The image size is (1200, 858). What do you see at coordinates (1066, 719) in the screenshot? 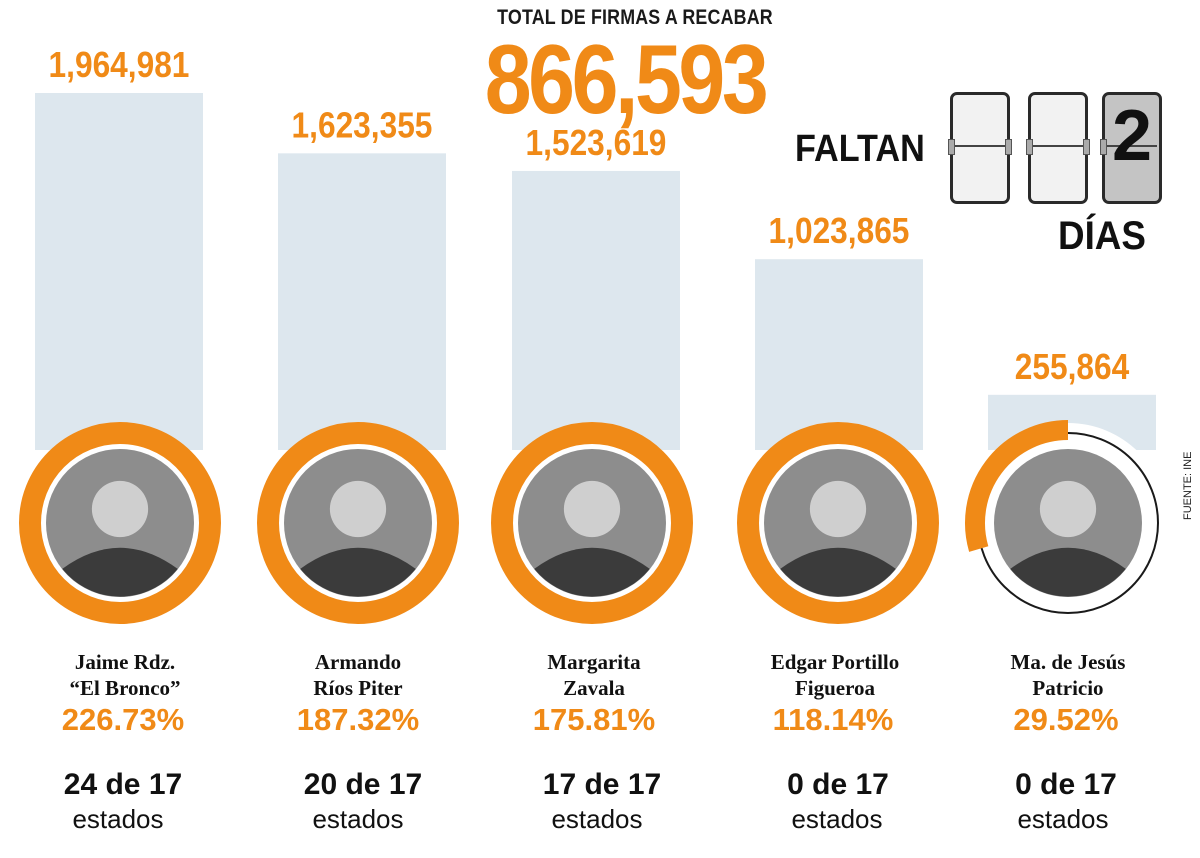
I see `candidate-percent: 29.52%` at bounding box center [1066, 719].